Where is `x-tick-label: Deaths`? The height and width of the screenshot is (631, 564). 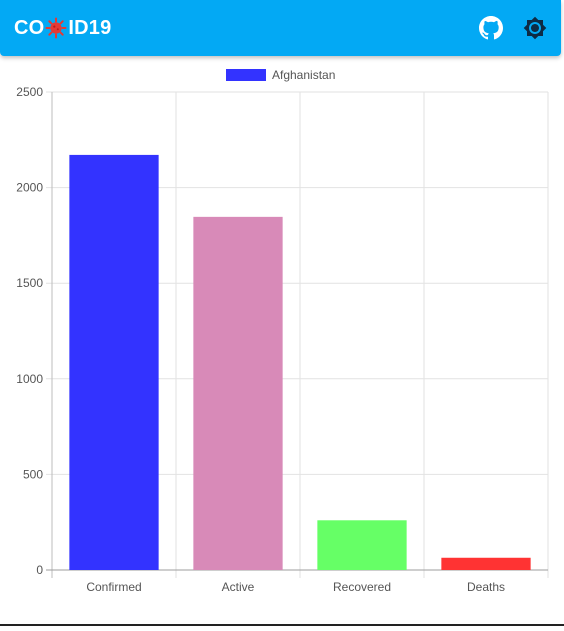 x-tick-label: Deaths is located at coordinates (486, 587).